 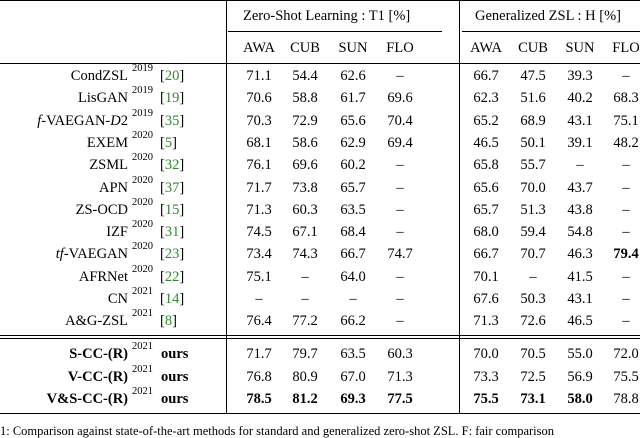 What do you see at coordinates (259, 48) in the screenshot?
I see `column-header-zsl-awa: AWA` at bounding box center [259, 48].